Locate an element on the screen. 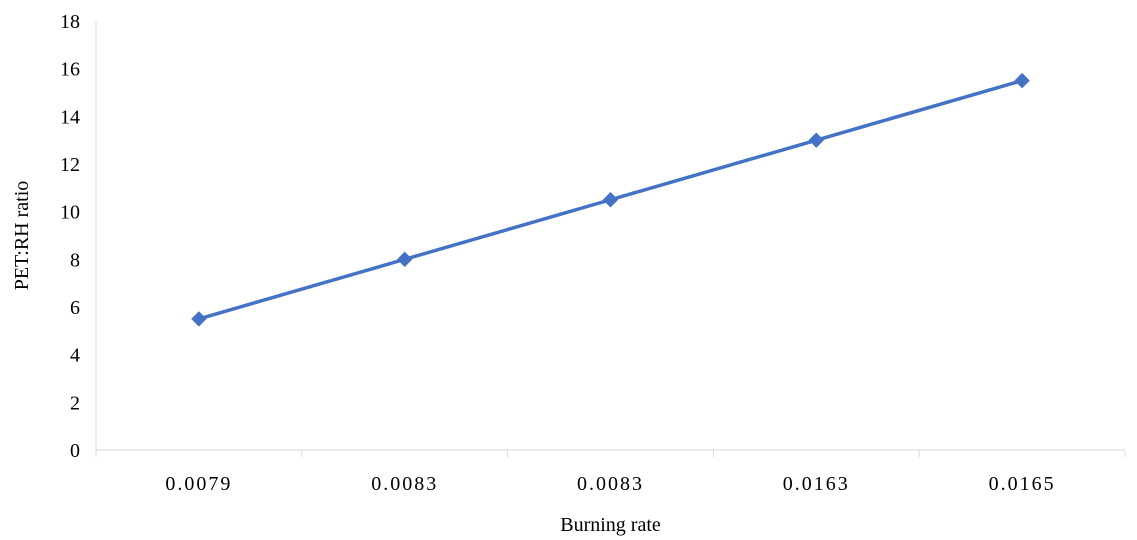 This screenshot has width=1137, height=540. x-tick-label: 0.0079 is located at coordinates (198, 484).